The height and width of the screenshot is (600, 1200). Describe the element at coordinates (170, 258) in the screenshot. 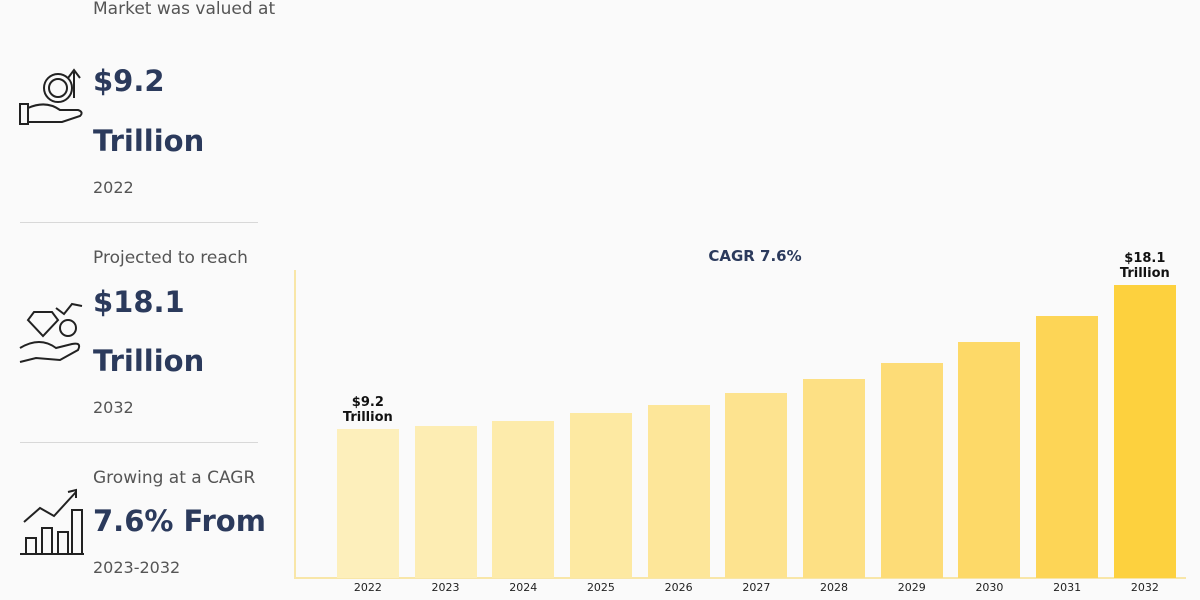

I see `stat-intro: Projected to reach` at that location.